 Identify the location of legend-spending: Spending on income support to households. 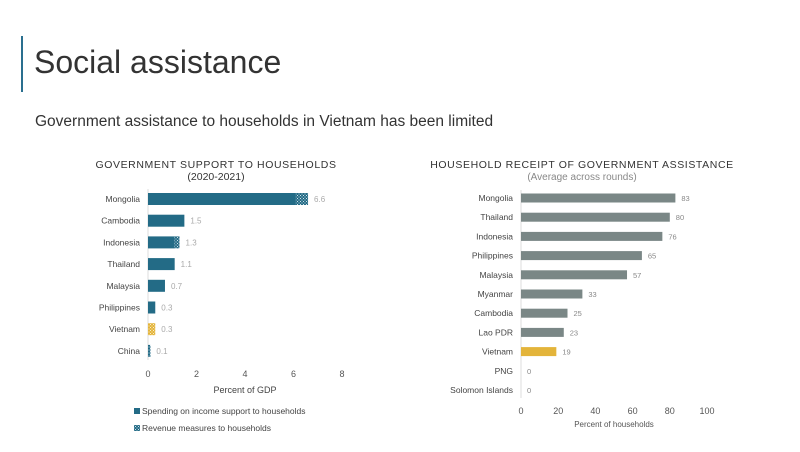
(224, 411).